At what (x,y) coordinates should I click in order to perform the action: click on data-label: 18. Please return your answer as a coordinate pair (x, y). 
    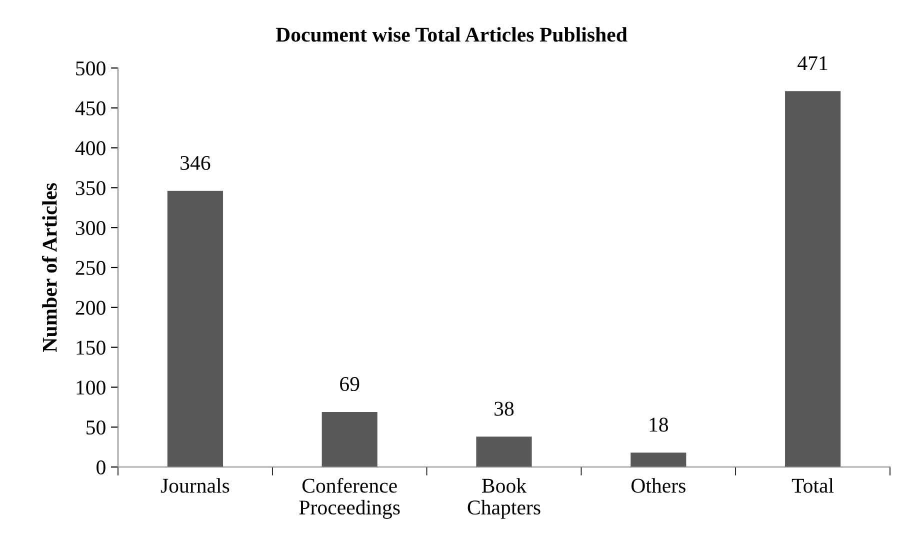
    Looking at the image, I should click on (659, 425).